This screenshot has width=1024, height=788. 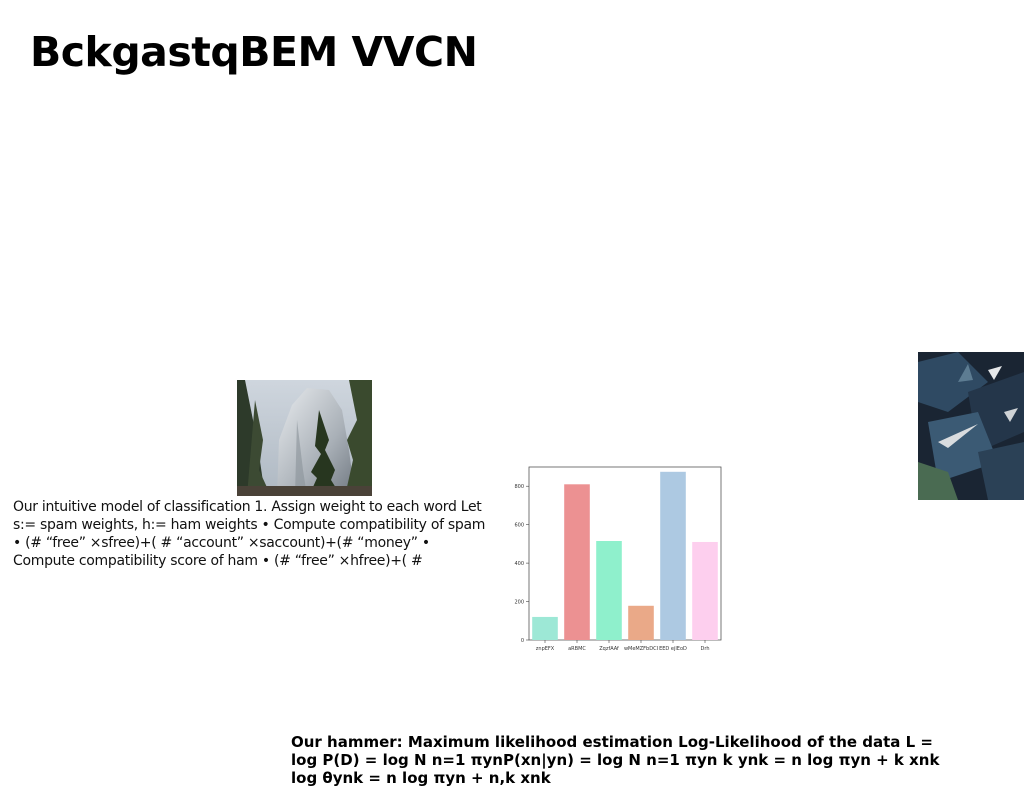 What do you see at coordinates (519, 526) in the screenshot?
I see `y-tick-label: 600` at bounding box center [519, 526].